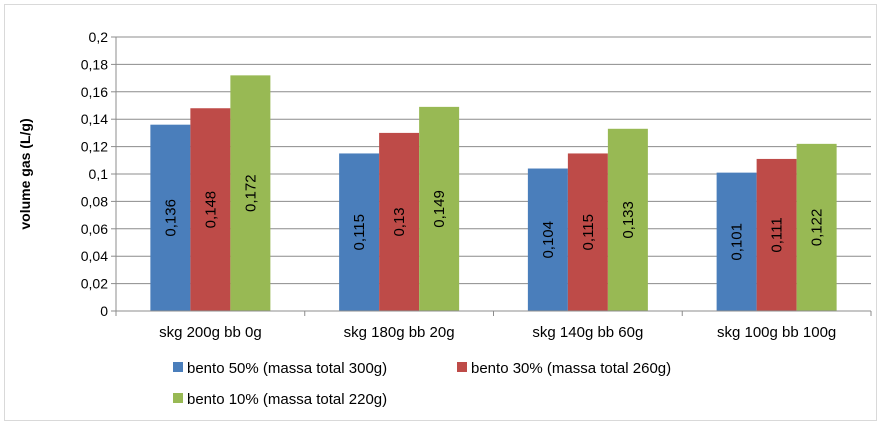  What do you see at coordinates (287, 399) in the screenshot?
I see `legend-label: bento 10% (massa total 220g)` at bounding box center [287, 399].